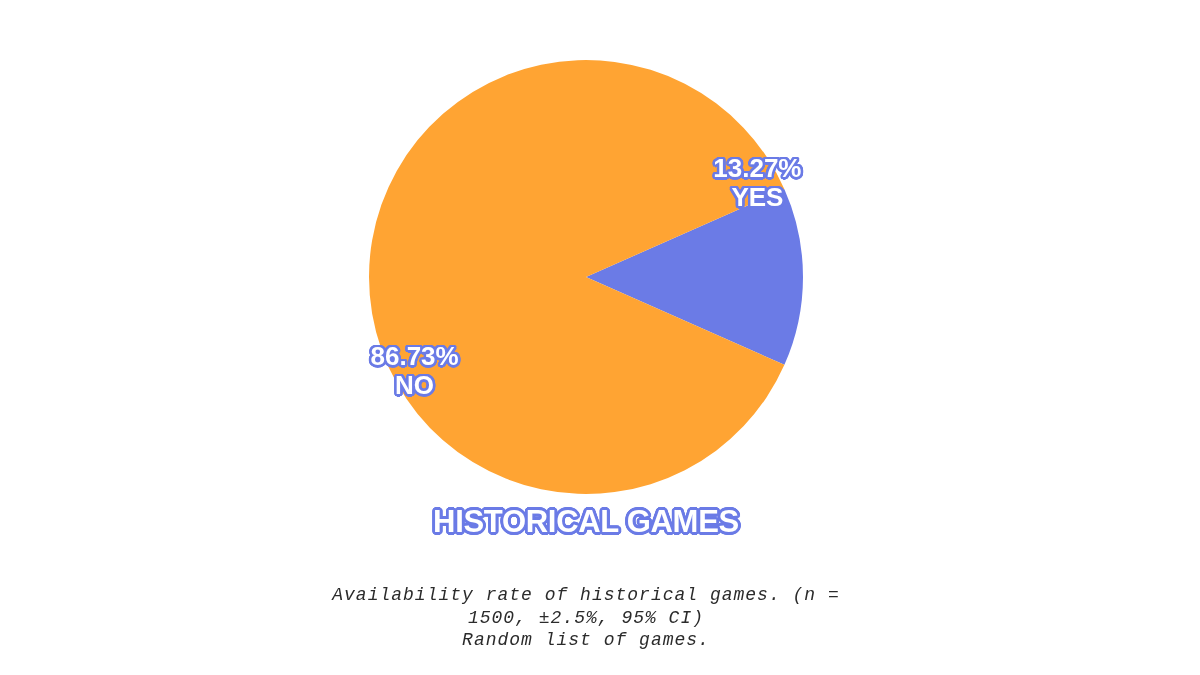  Describe the element at coordinates (586, 521) in the screenshot. I see `text: HISTORICAL GAMES` at that location.